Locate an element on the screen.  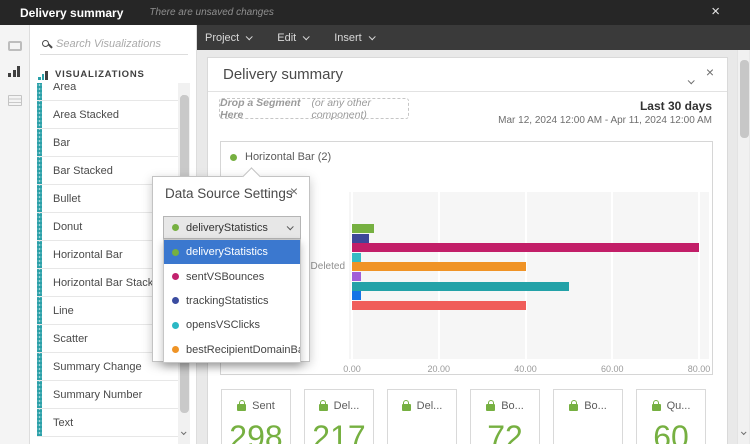
card-header: Sent is located at coordinates (256, 406).